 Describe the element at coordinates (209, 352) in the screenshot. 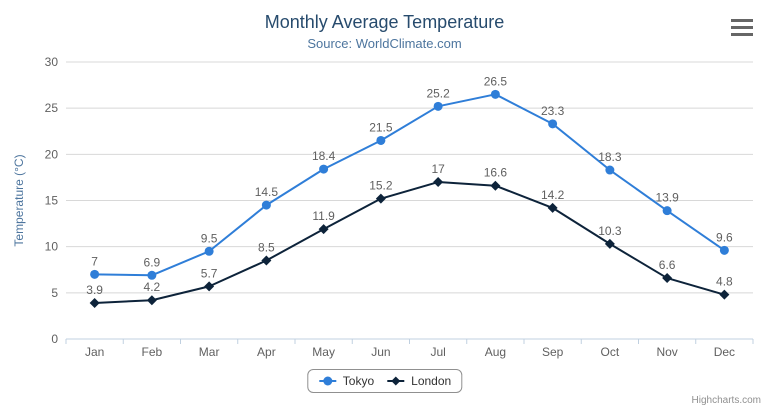

I see `x-axis-label: Mar` at that location.